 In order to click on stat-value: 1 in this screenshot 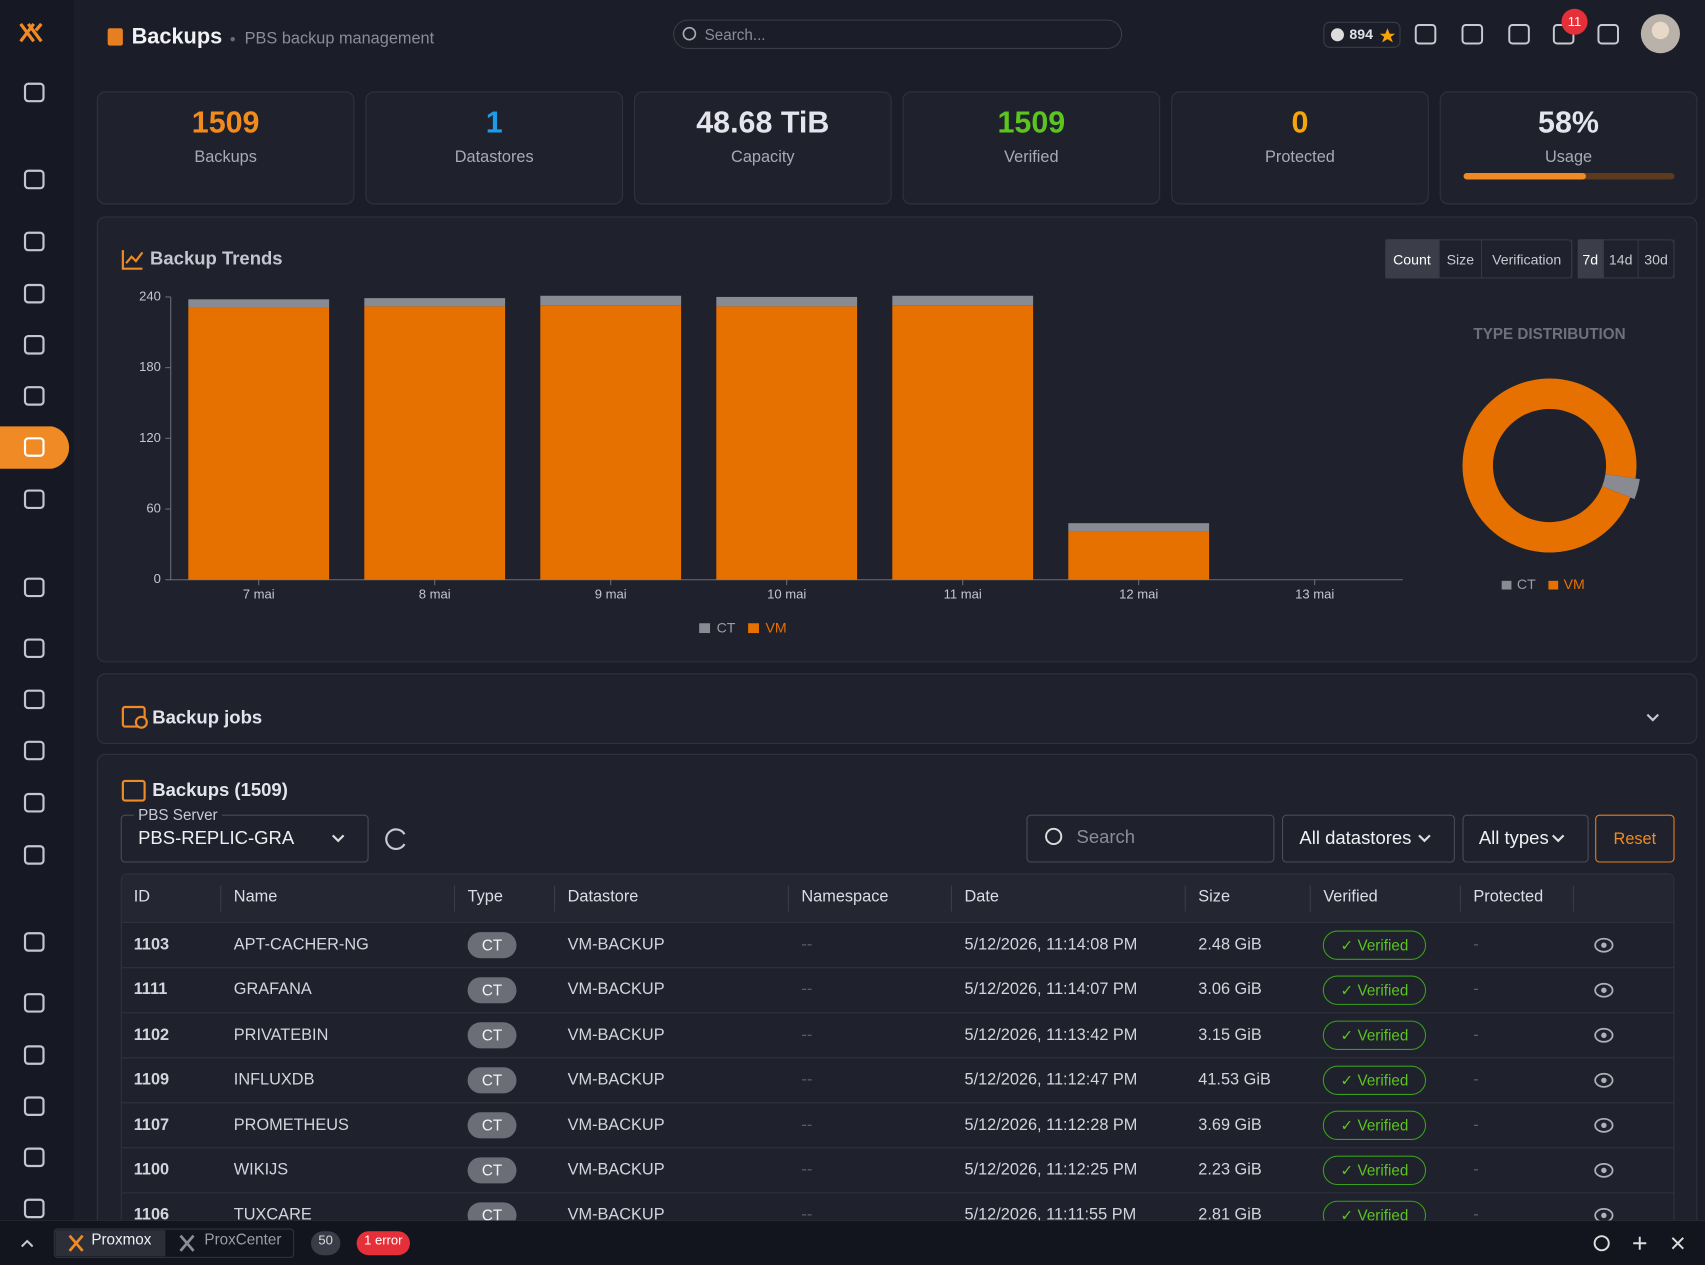, I will do `click(494, 122)`.